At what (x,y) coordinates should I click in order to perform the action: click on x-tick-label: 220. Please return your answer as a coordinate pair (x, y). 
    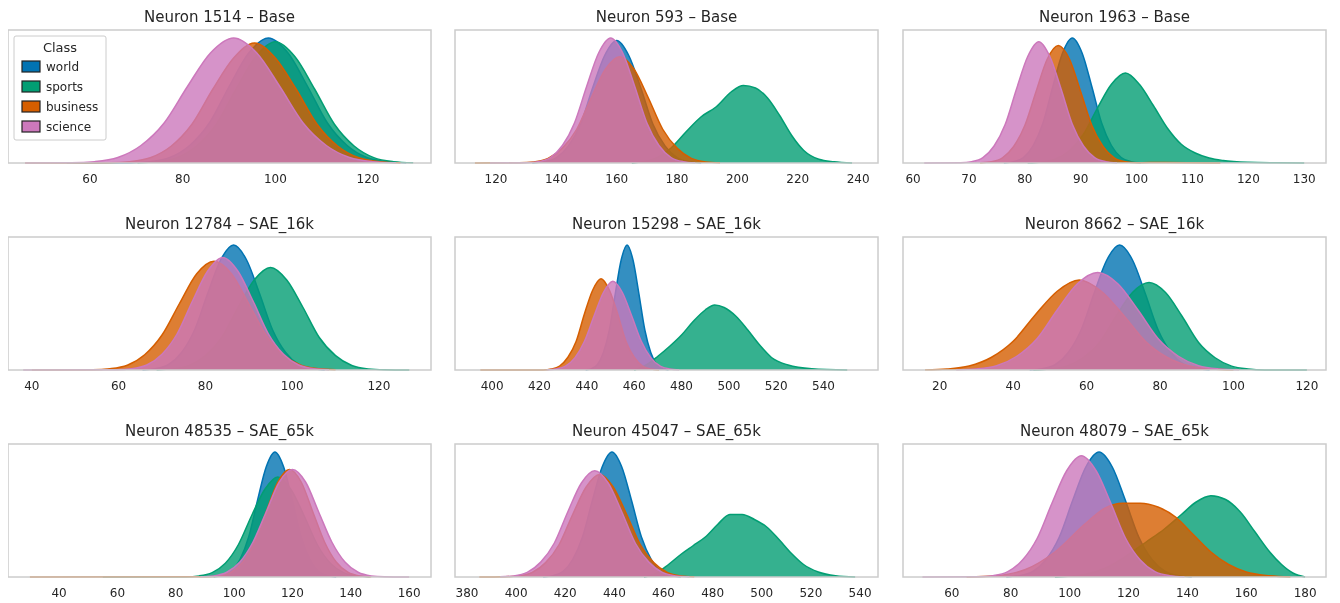
    Looking at the image, I should click on (798, 179).